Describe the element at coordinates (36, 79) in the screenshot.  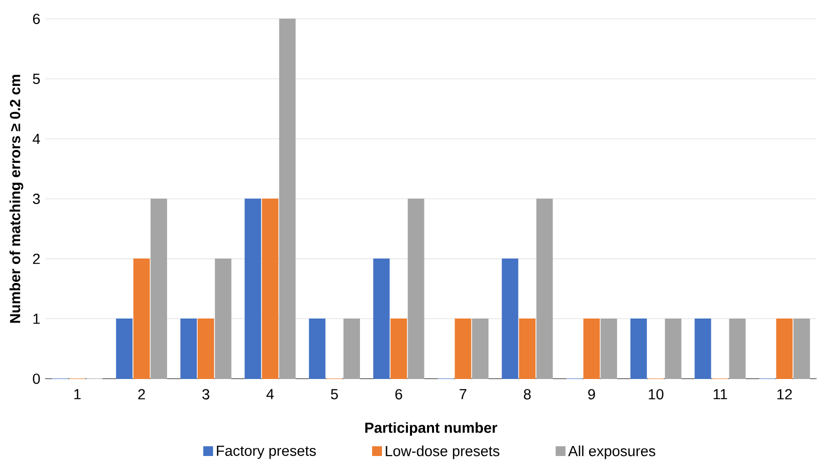
I see `y-tick-label: 5` at that location.